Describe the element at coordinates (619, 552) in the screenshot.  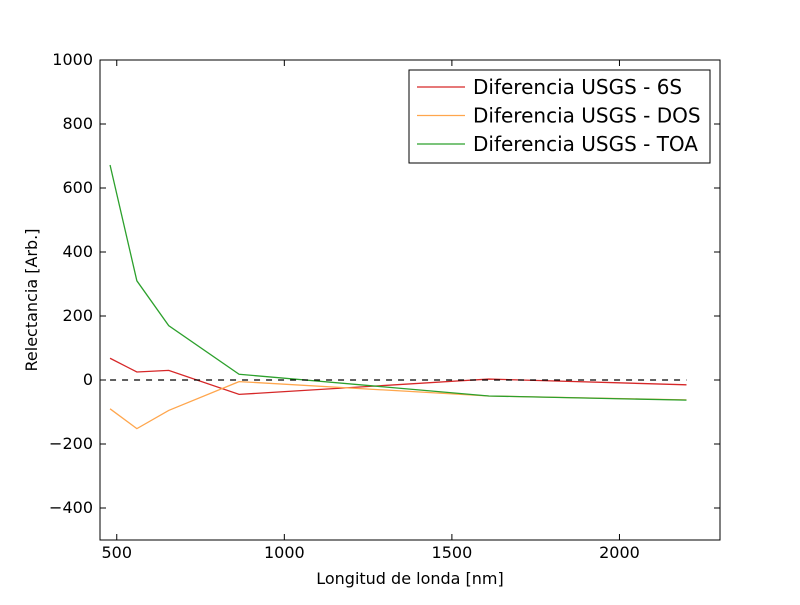
I see `x-tick-label: 2000` at that location.